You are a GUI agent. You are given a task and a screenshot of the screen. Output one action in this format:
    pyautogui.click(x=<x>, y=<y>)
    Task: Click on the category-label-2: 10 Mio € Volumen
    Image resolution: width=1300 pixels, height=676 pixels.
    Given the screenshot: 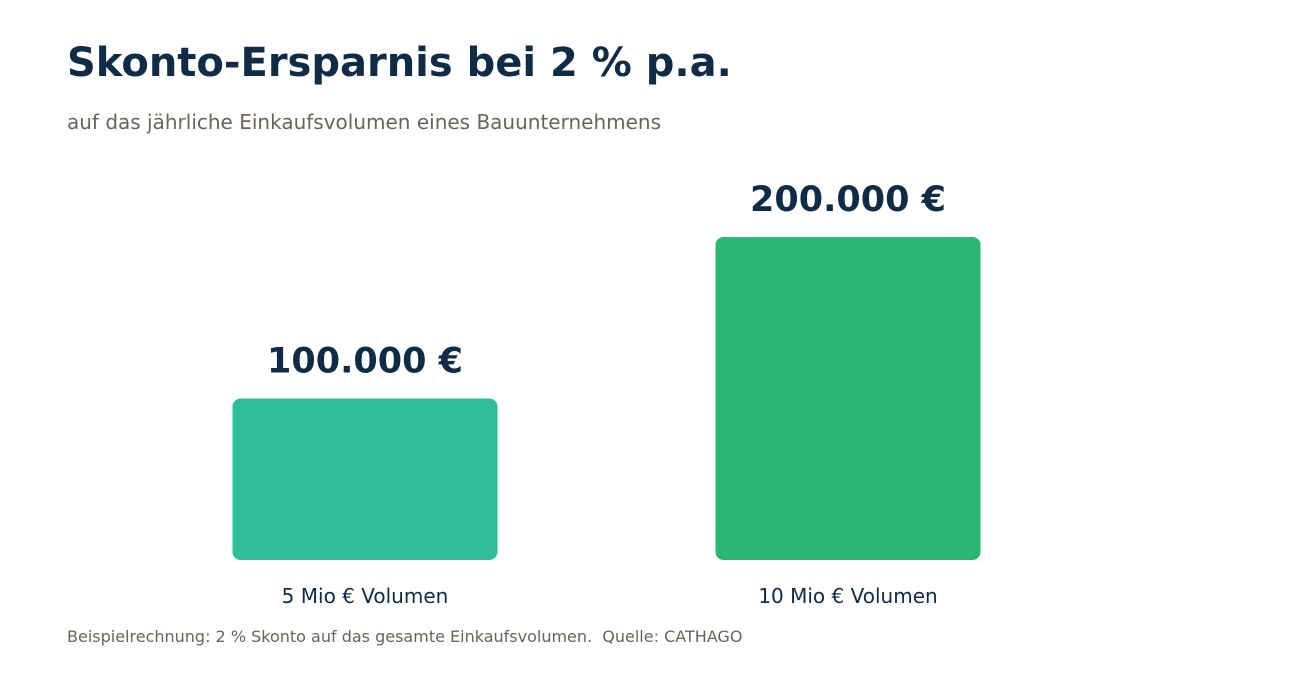 What is the action you would take?
    pyautogui.click(x=847, y=596)
    